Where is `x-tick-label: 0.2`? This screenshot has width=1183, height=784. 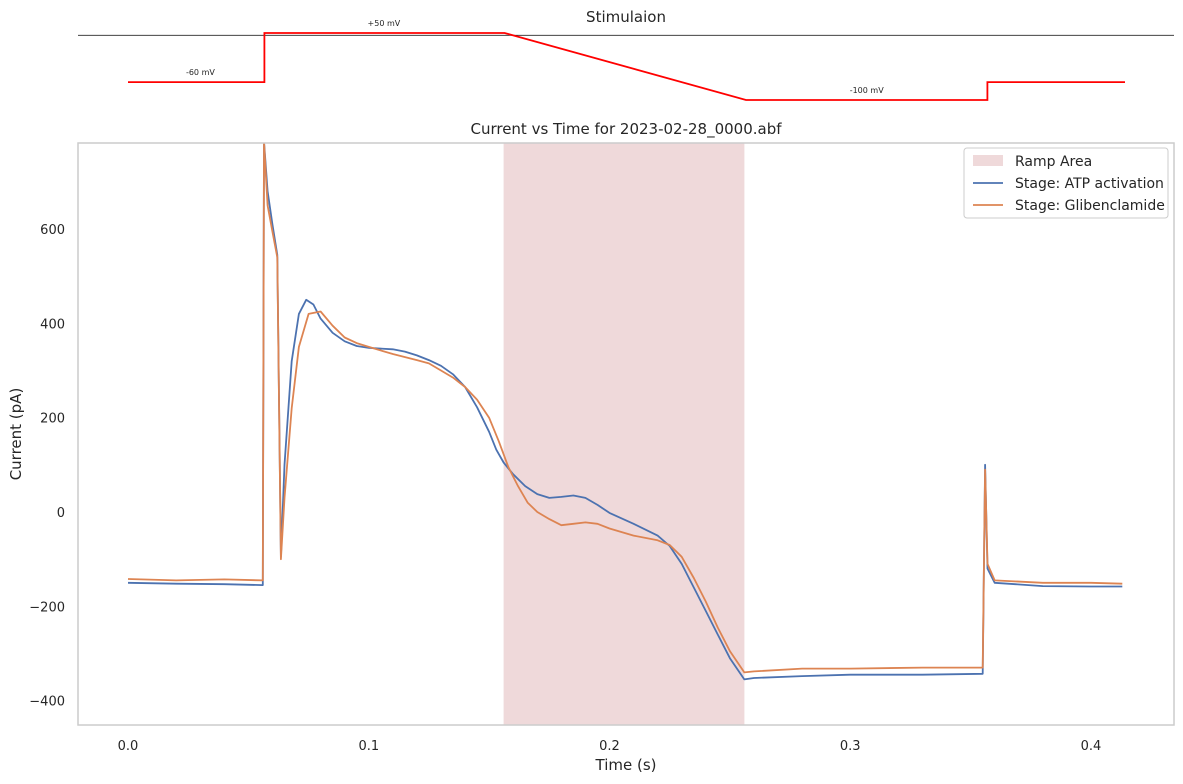 x-tick-label: 0.2 is located at coordinates (609, 746).